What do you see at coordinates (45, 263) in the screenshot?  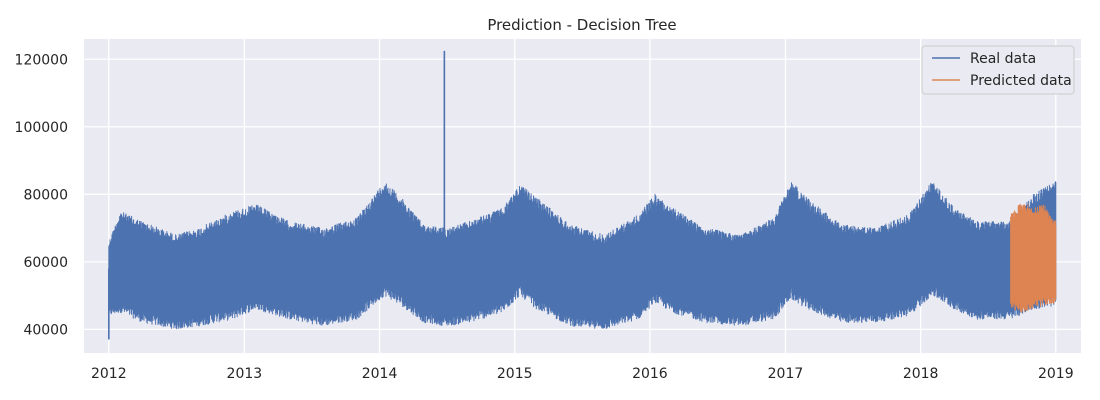 I see `y-tick-label: 60000` at bounding box center [45, 263].